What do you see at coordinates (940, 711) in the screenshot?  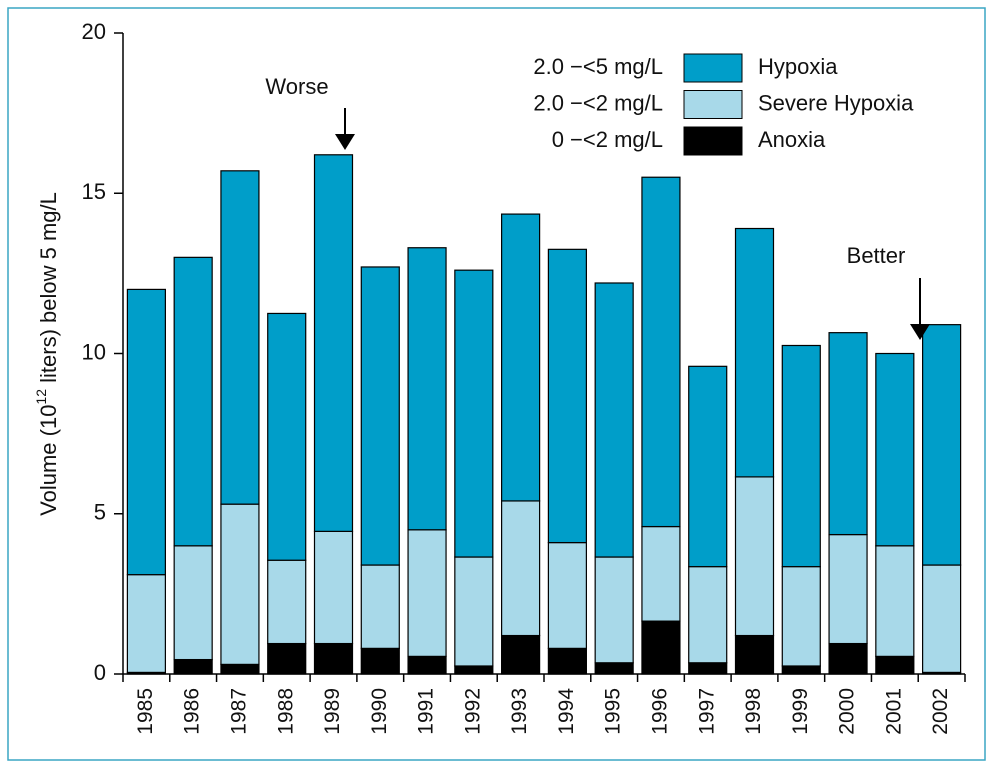 I see `x-tick-label: 2002` at bounding box center [940, 711].